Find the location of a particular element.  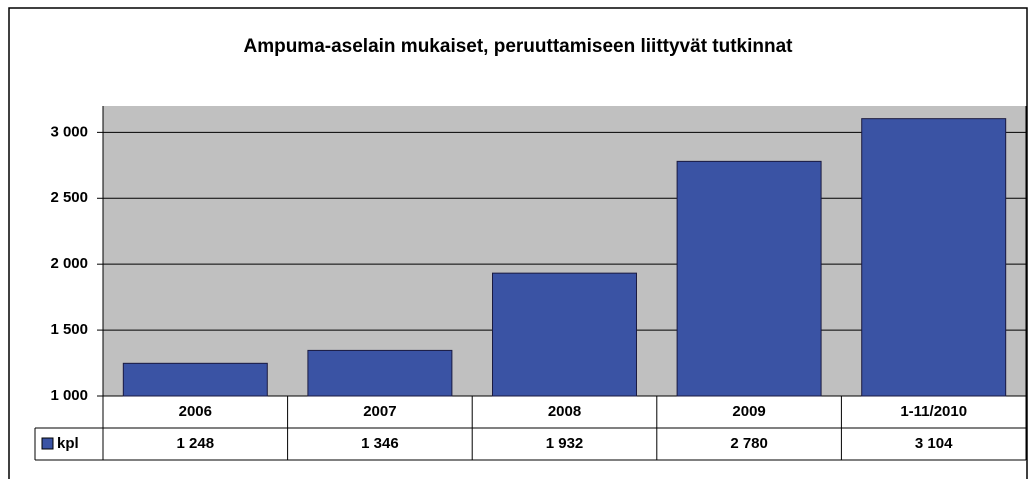

data-label: 1 346 is located at coordinates (380, 443).